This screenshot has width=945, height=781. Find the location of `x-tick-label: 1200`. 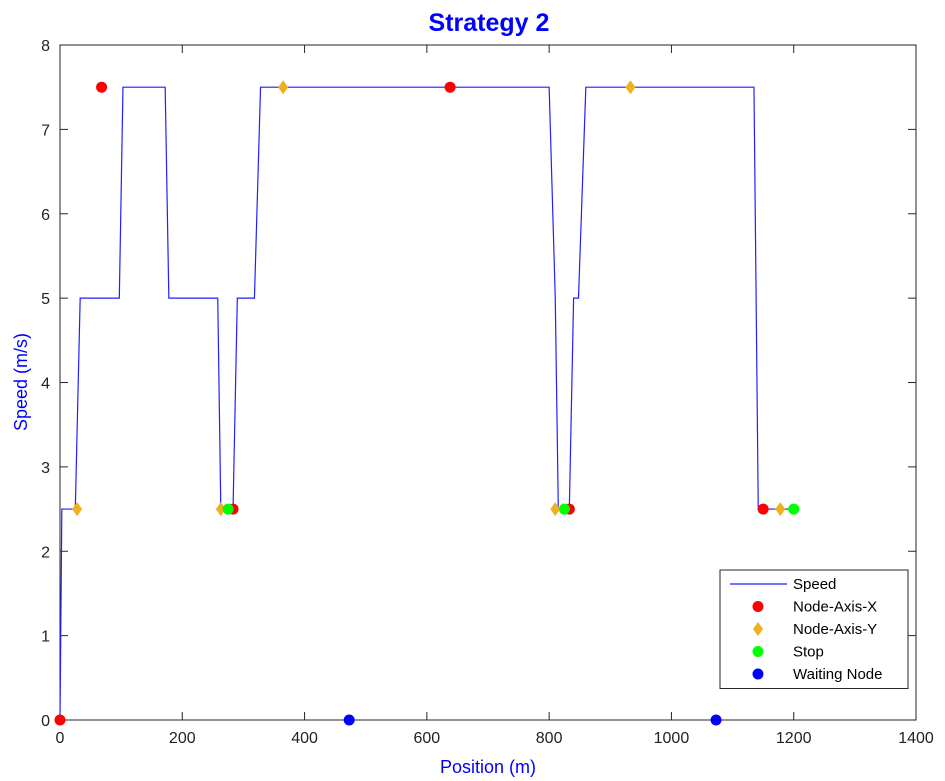

x-tick-label: 1200 is located at coordinates (794, 738).